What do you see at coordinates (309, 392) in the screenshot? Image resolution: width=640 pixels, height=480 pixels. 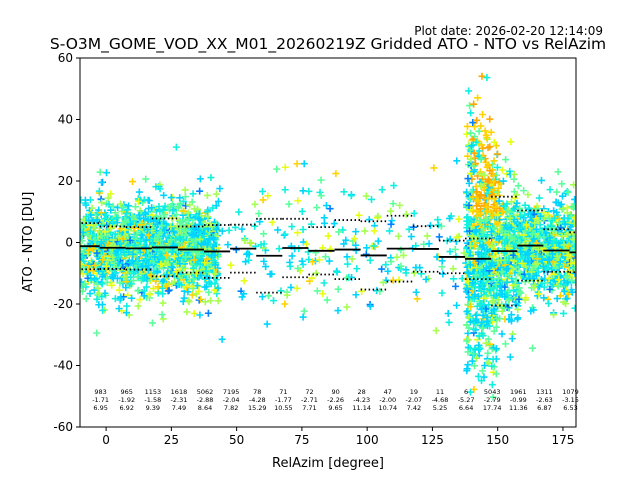 I see `bin-count-label: 72` at bounding box center [309, 392].